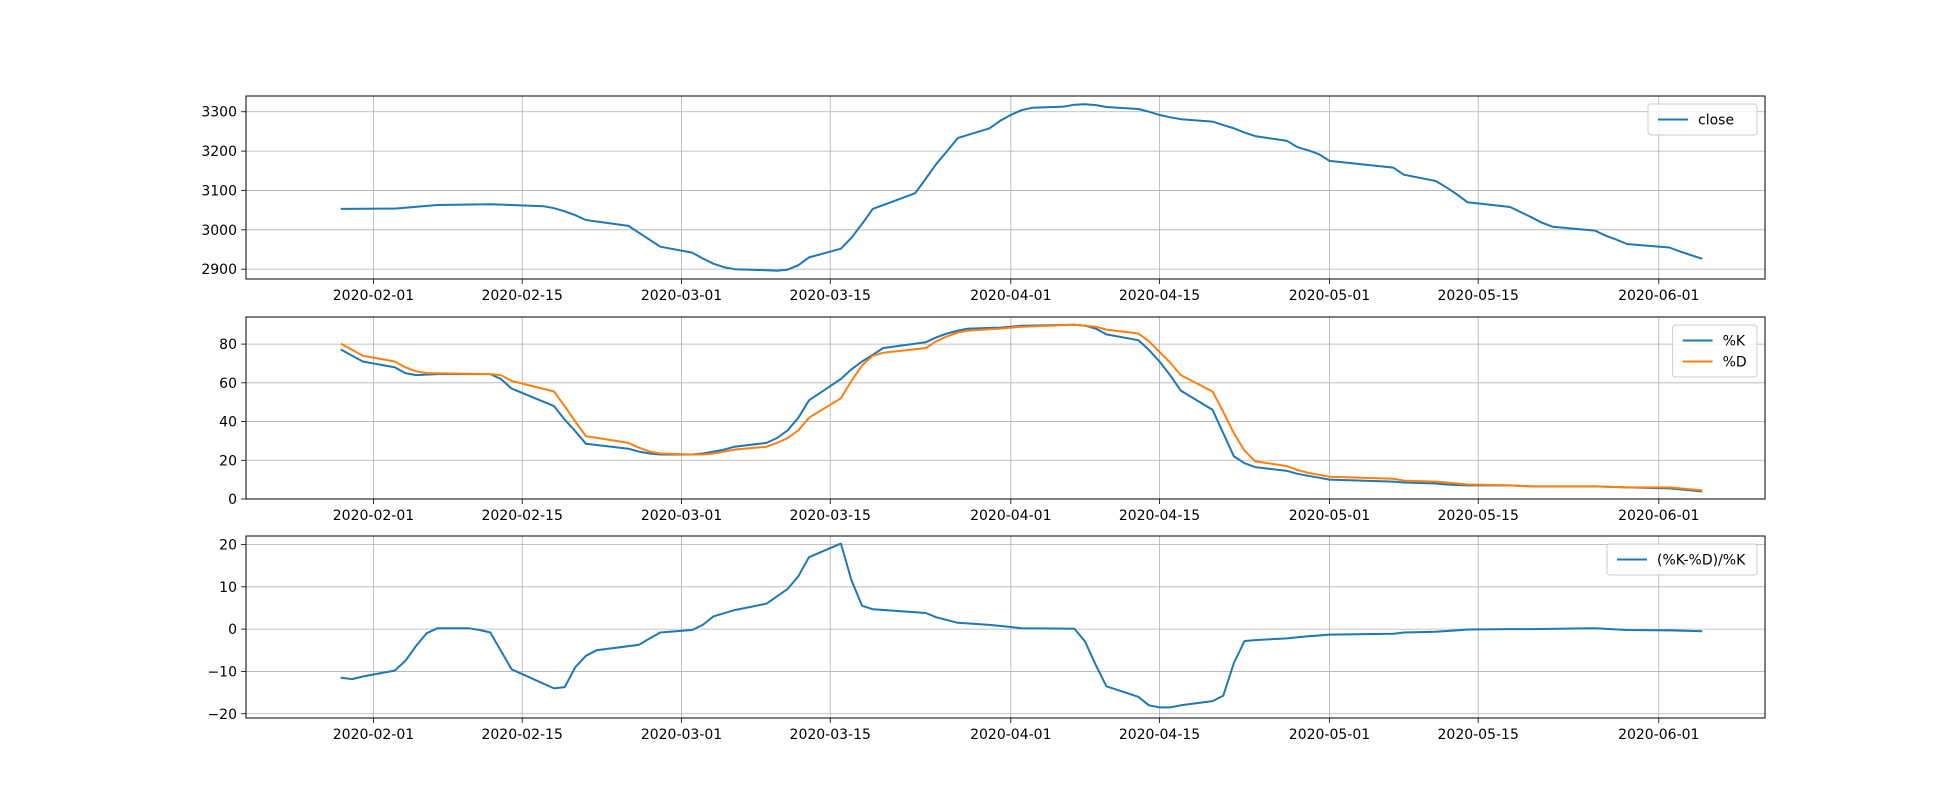 This screenshot has height=800, width=1941. What do you see at coordinates (1701, 561) in the screenshot?
I see `legend-label: (%K-%D)/%K` at bounding box center [1701, 561].